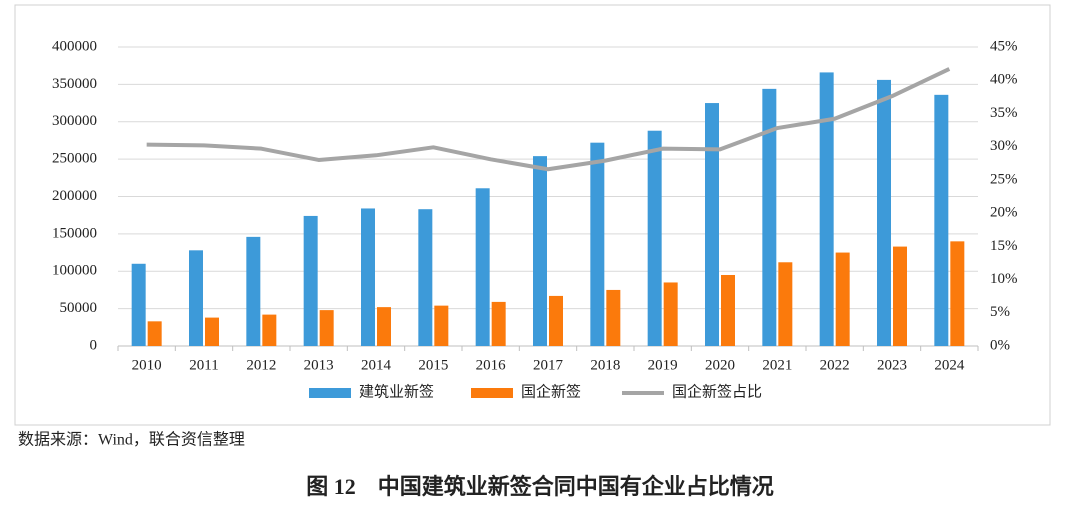  I want to click on y-tick-label: 150000, so click(74, 233).